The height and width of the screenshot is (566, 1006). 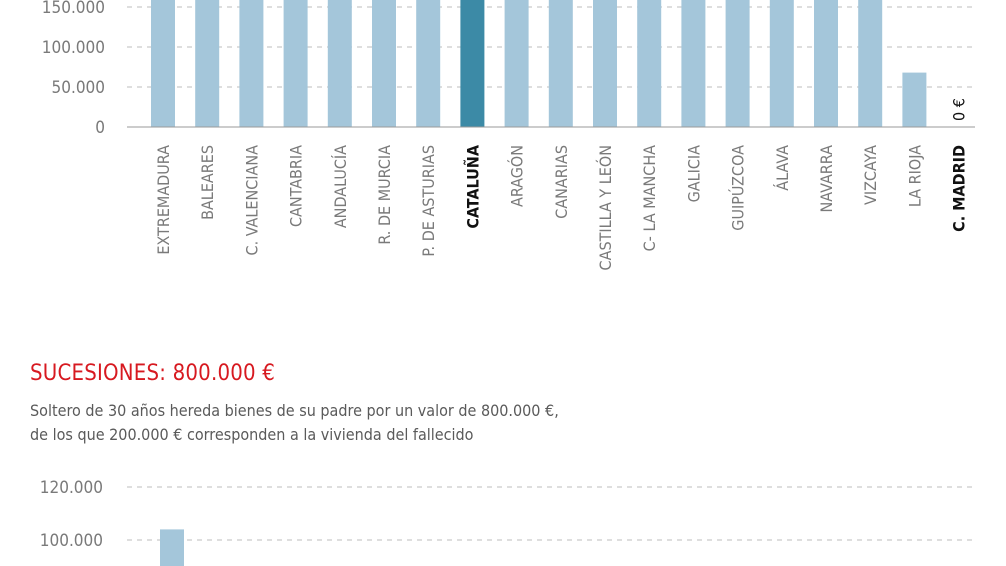 What do you see at coordinates (959, 188) in the screenshot?
I see `x-tick-label: C. MADRID` at bounding box center [959, 188].